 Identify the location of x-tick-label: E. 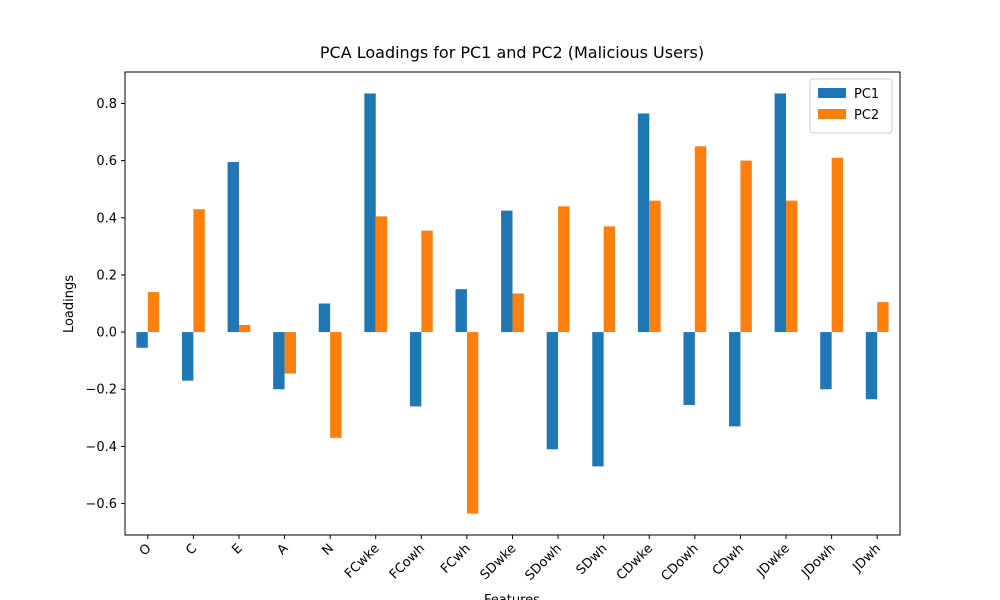
(237, 549).